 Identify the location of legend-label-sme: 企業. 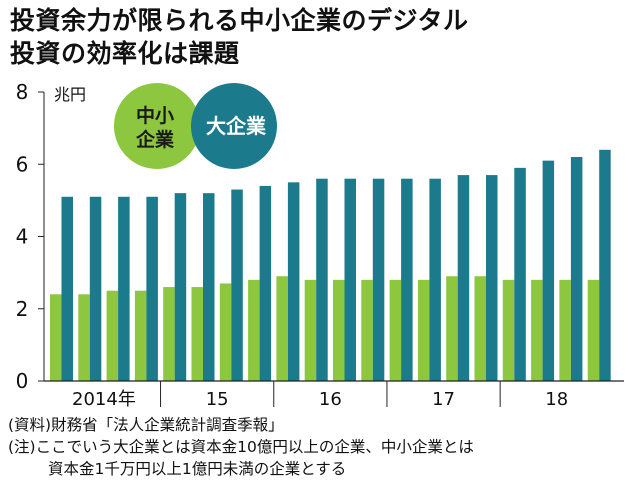
(155, 139).